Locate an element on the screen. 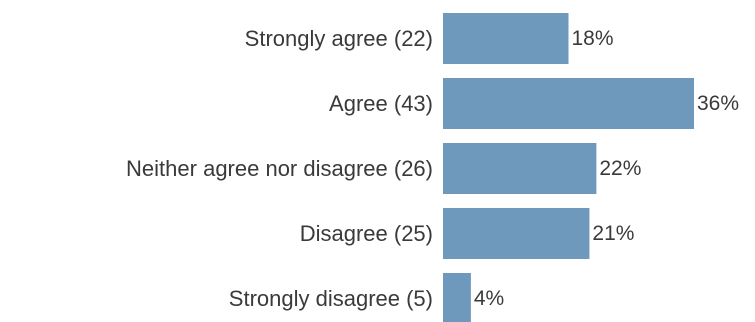  category-label: Neither agree nor disagree (26) is located at coordinates (279, 168).